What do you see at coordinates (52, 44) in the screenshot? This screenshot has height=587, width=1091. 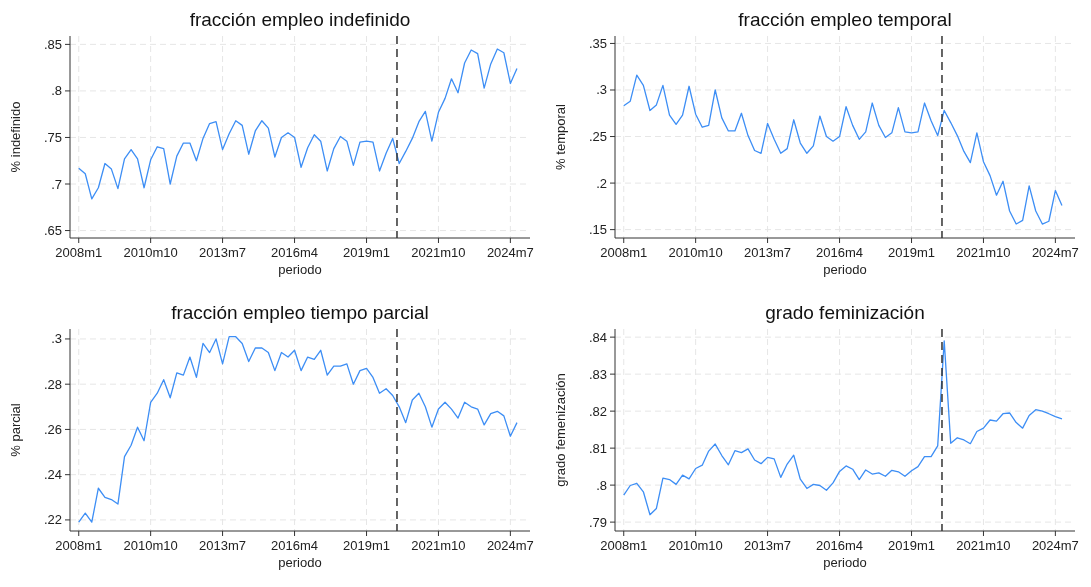 I see `y-tick-label: .85` at bounding box center [52, 44].